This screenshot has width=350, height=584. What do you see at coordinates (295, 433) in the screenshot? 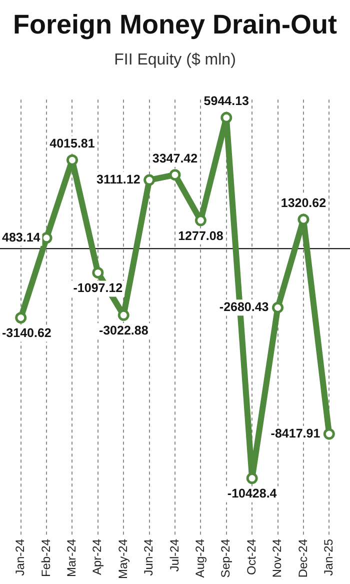
I see `data-label: -8417.91` at bounding box center [295, 433].